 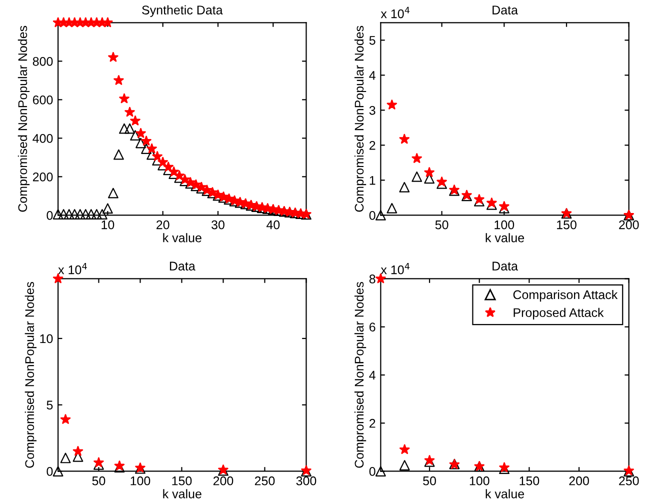 What do you see at coordinates (108, 225) in the screenshot?
I see `x-tick-label: 10` at bounding box center [108, 225].